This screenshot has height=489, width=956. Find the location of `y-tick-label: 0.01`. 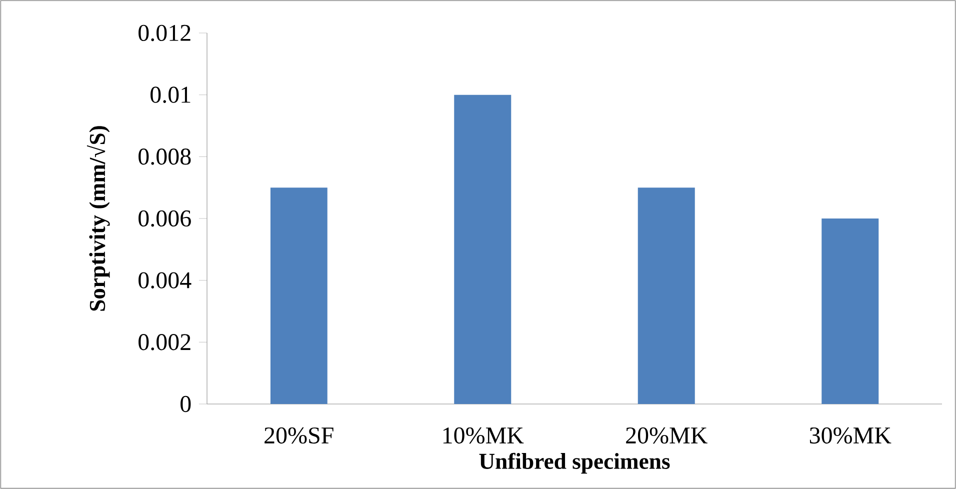

y-tick-label: 0.01 is located at coordinates (170, 94).